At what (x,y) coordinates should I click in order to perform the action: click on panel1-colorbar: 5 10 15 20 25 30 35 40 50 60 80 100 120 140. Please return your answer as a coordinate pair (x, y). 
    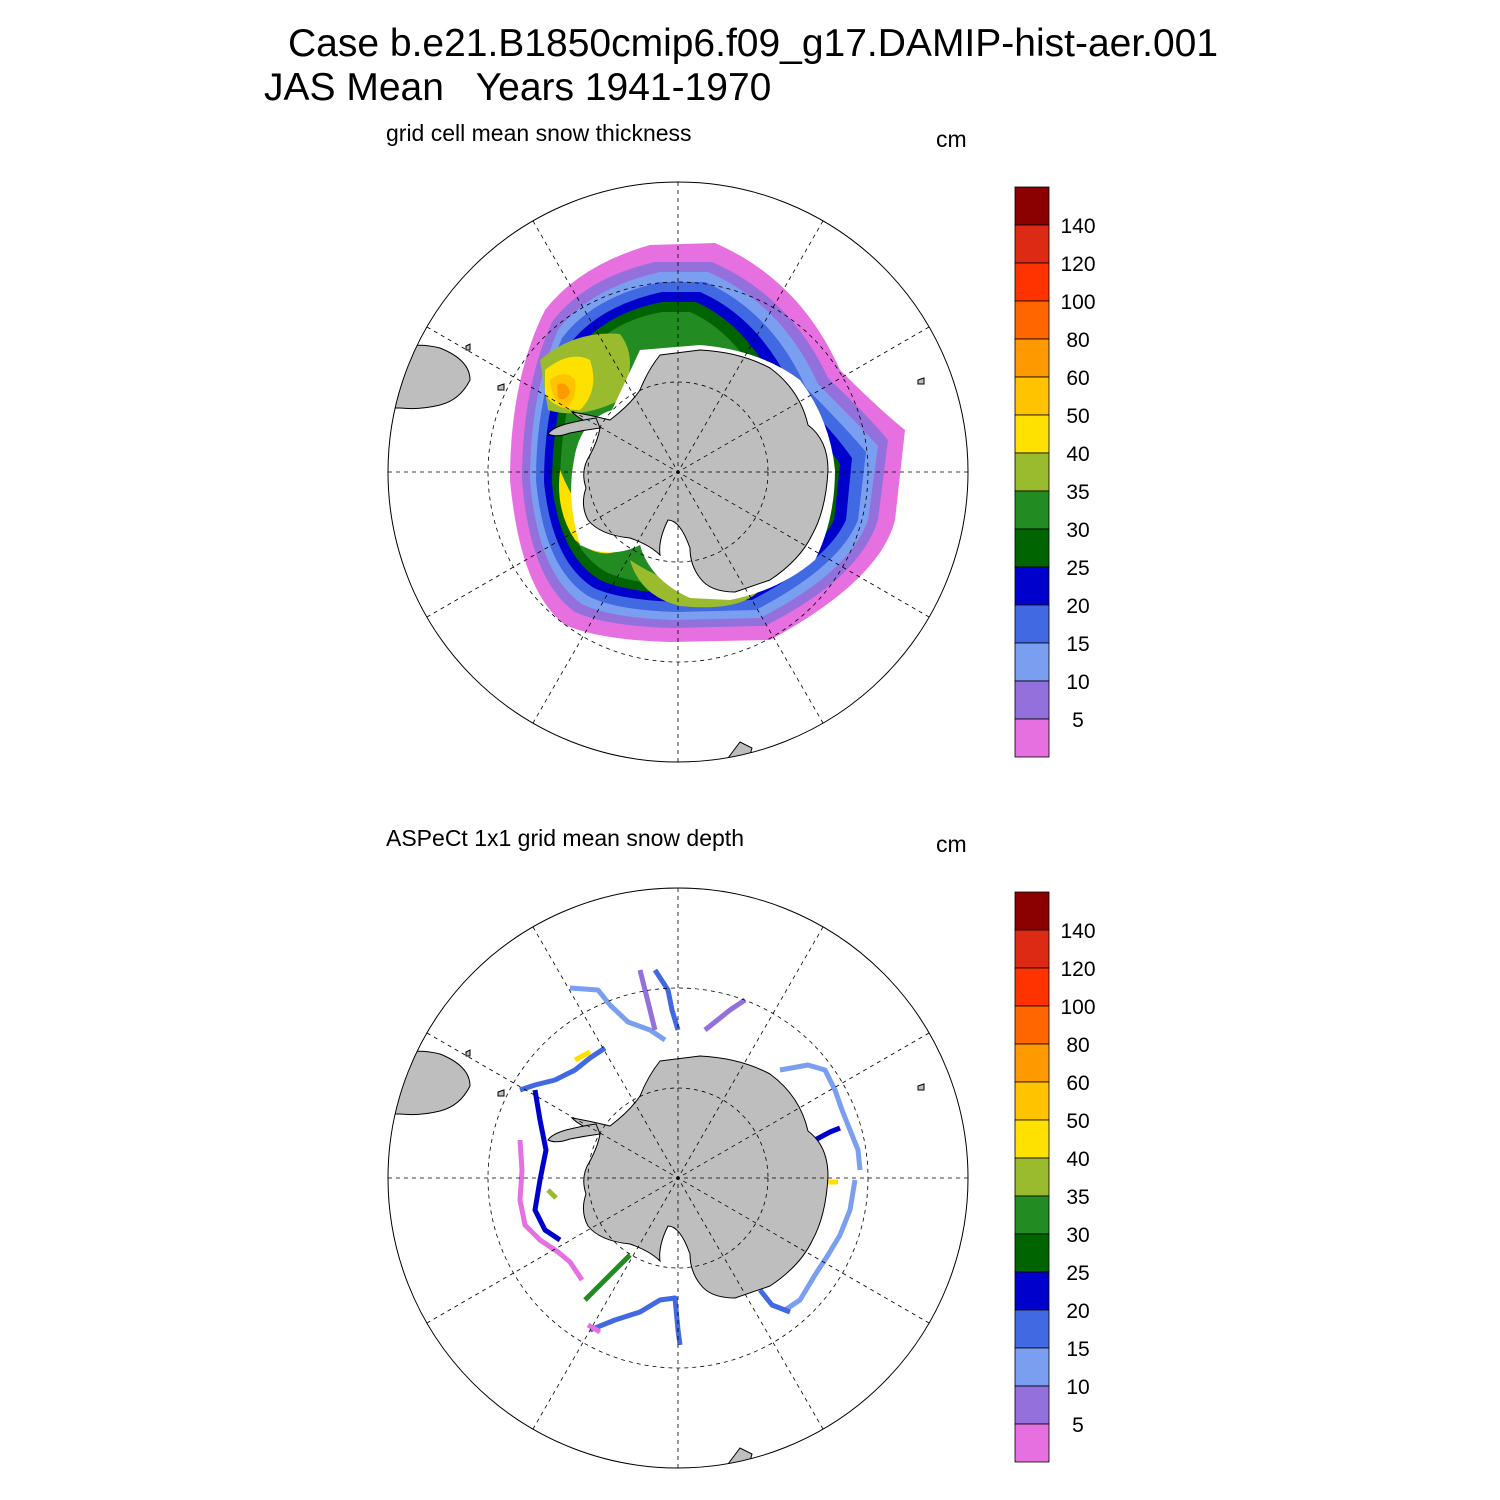
    Looking at the image, I should click on (1055, 472).